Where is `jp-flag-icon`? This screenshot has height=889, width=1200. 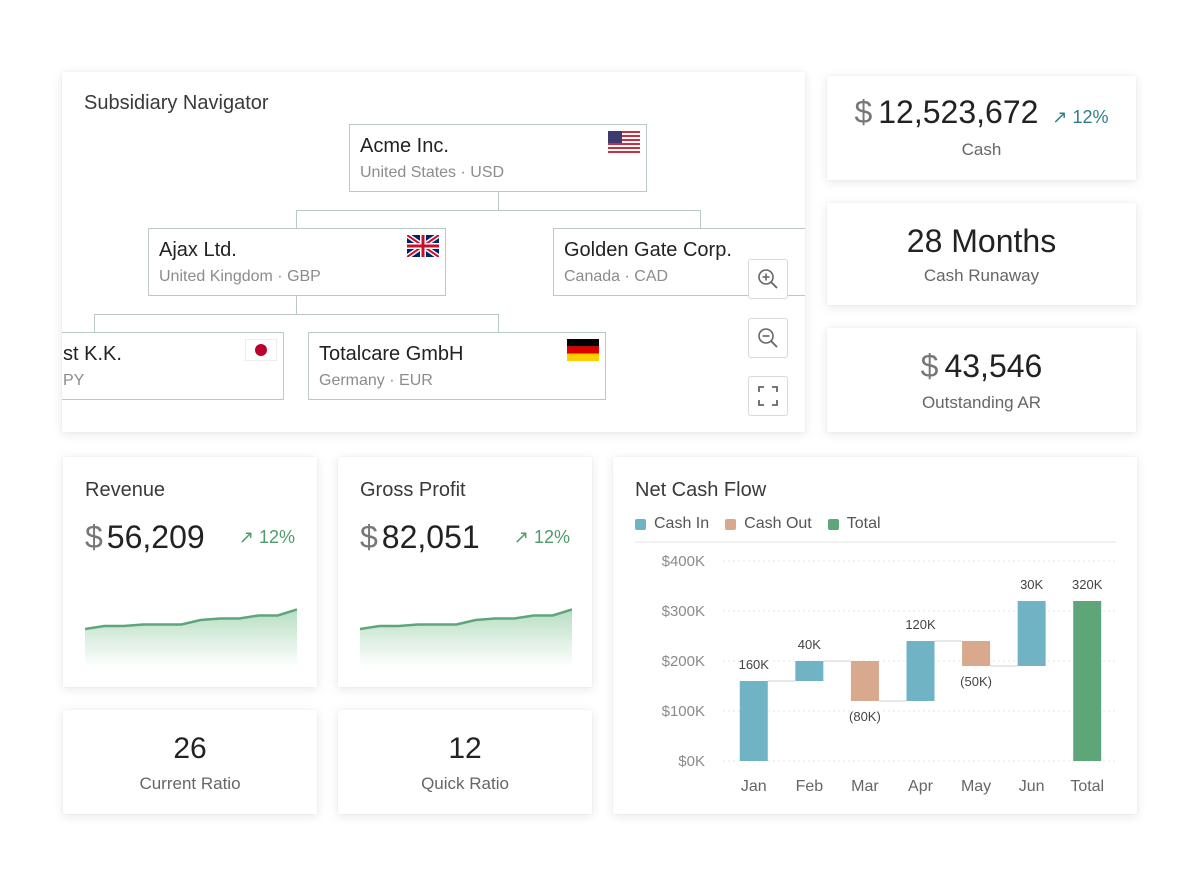 jp-flag-icon is located at coordinates (261, 350).